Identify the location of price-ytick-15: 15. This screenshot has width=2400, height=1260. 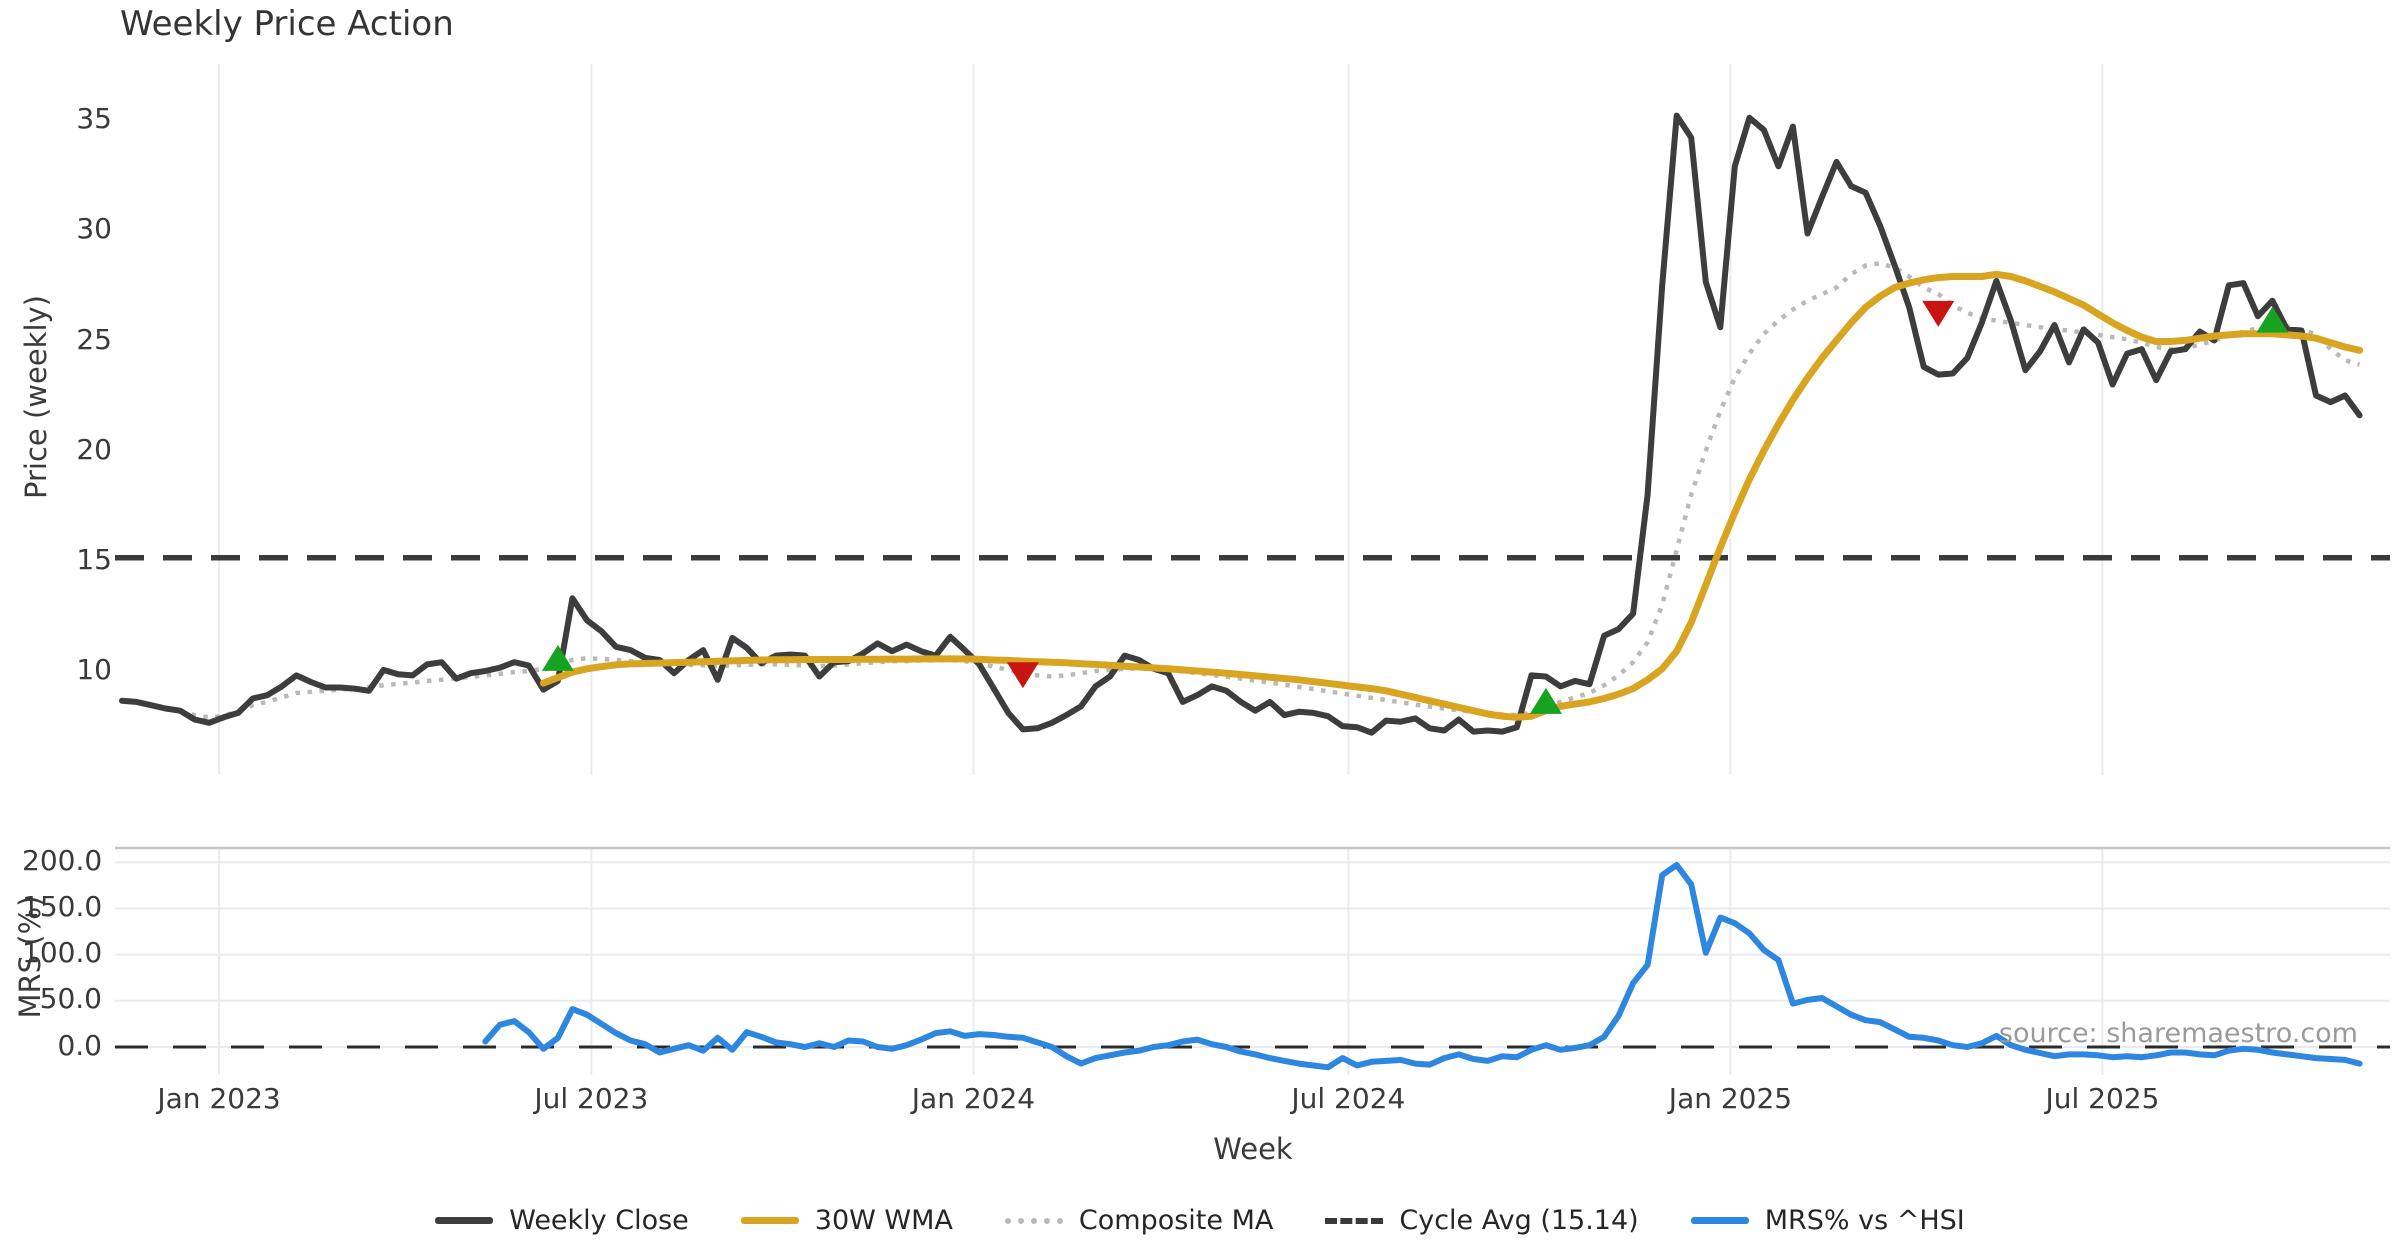
(94, 560).